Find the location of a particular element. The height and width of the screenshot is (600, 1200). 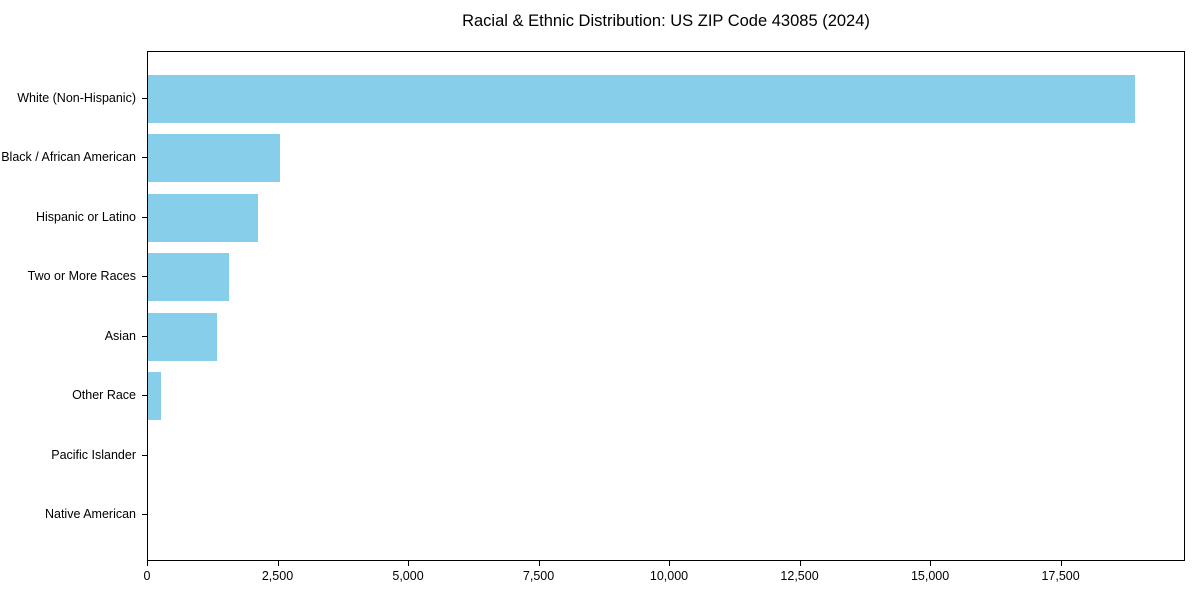

bar-asian is located at coordinates (183, 336).